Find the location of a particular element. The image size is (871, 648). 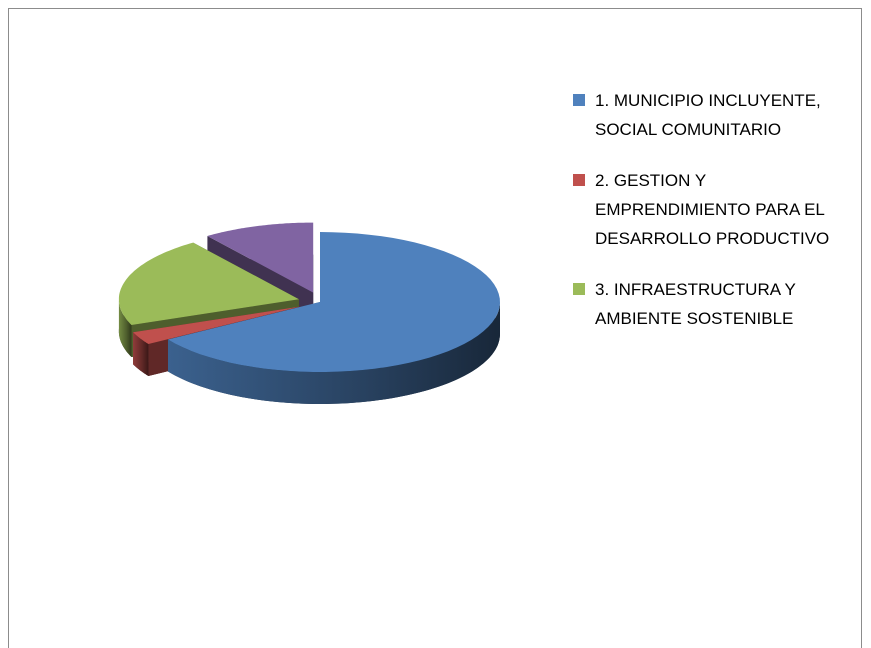

legend-entry: 3. INFRAESTRUCTURA Y AMBIENTE SOSTENIBLE is located at coordinates (715, 304).